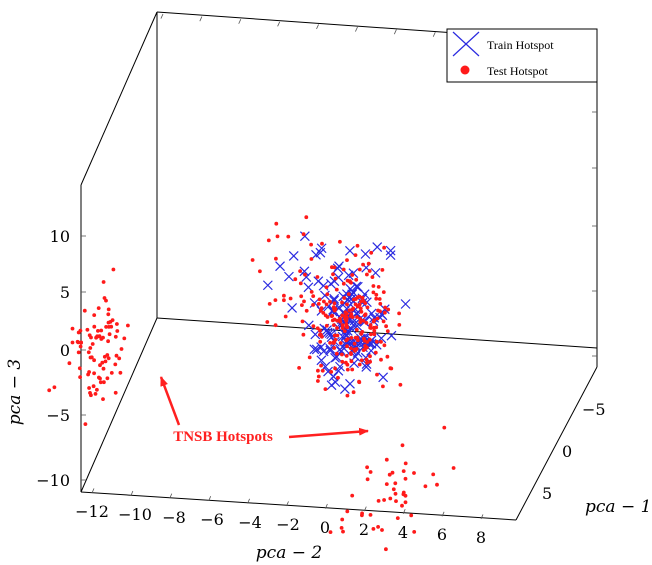 This screenshot has width=652, height=565. I want to click on y-tick-label: −4, so click(250, 522).